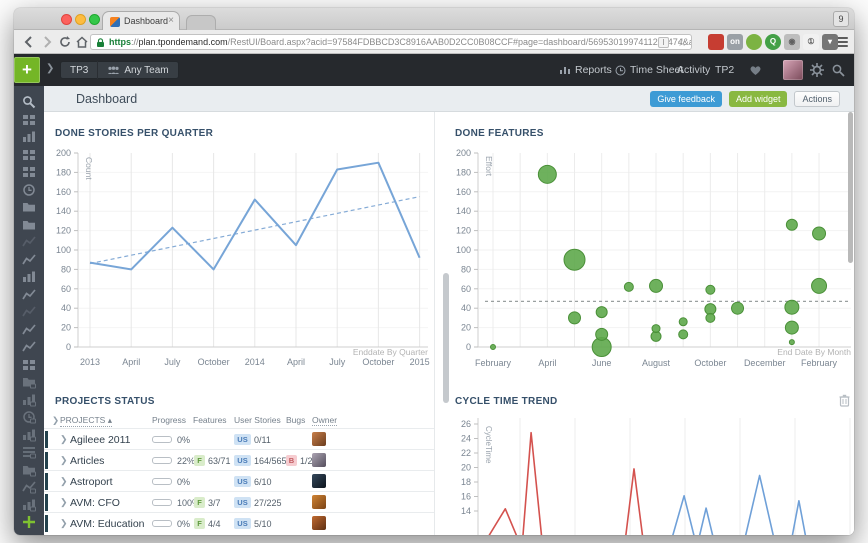  I want to click on expand-all-chevron: ❯, so click(56, 420).